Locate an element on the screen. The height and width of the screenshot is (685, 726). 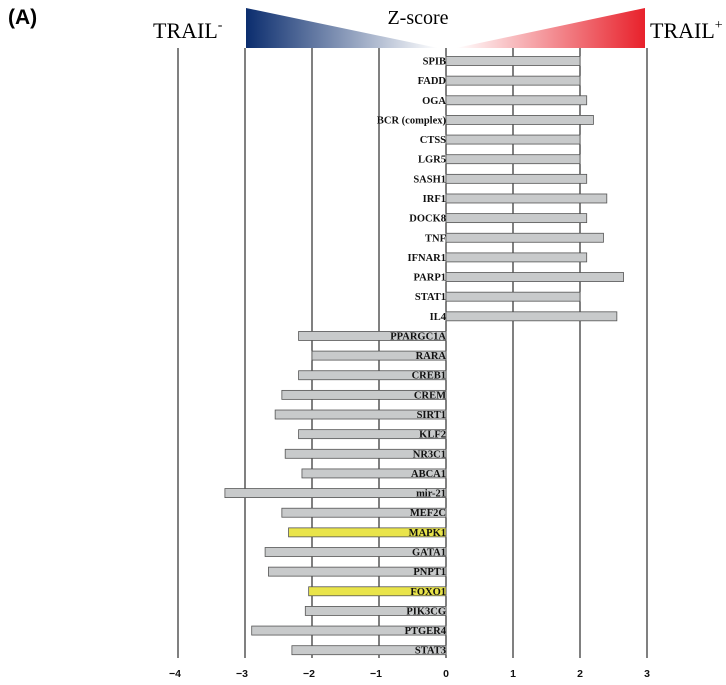
category-label: GATA1 is located at coordinates (429, 553).